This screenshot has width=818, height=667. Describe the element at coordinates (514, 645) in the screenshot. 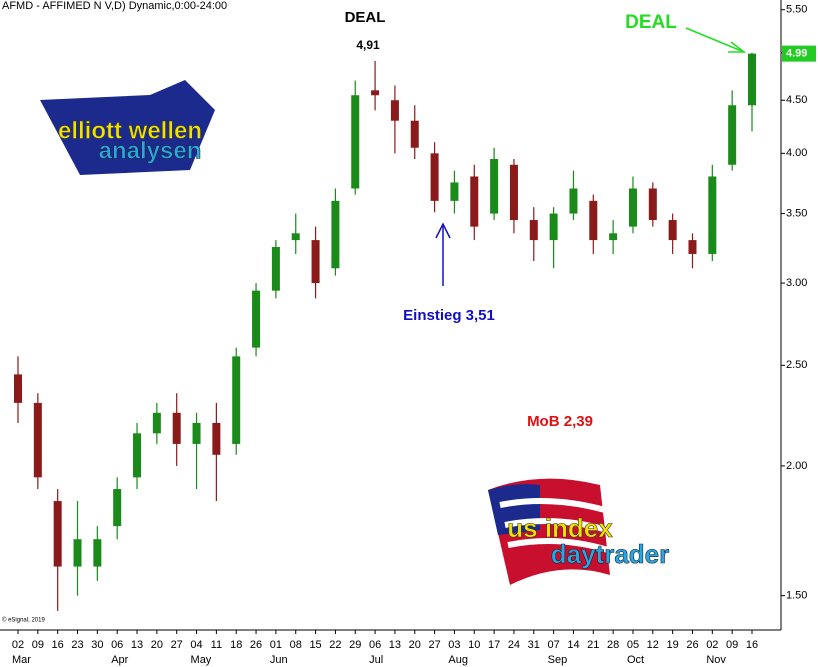

I see `x-tick-label: 24` at that location.